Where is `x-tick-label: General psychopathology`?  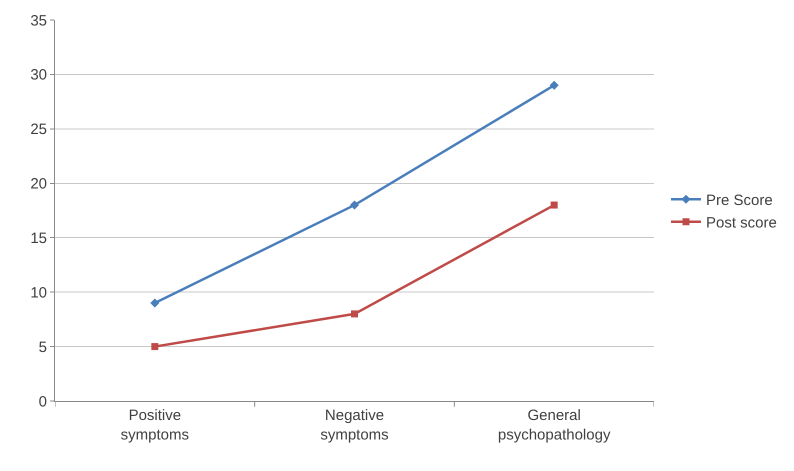
x-tick-label: General psychopathology is located at coordinates (554, 425).